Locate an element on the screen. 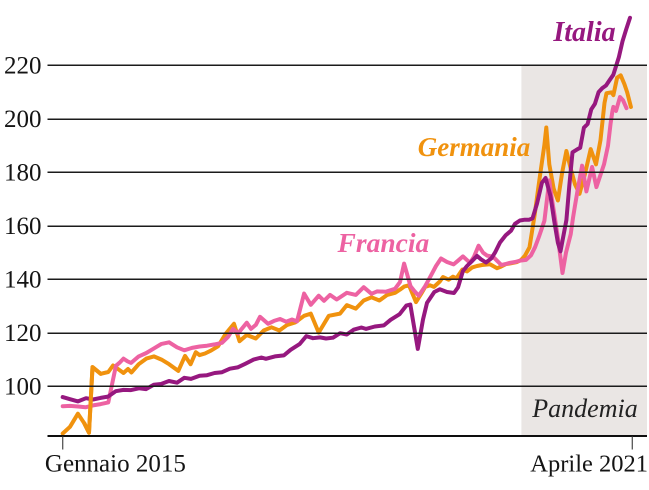 This screenshot has width=649, height=490. svg-text: 100 is located at coordinates (23, 386).